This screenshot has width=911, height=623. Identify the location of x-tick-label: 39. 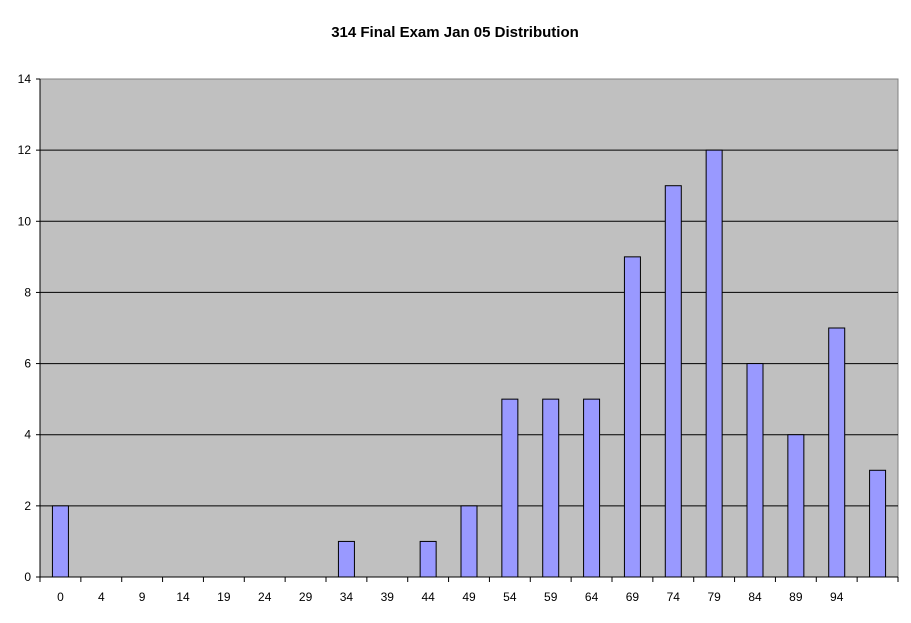
(388, 597).